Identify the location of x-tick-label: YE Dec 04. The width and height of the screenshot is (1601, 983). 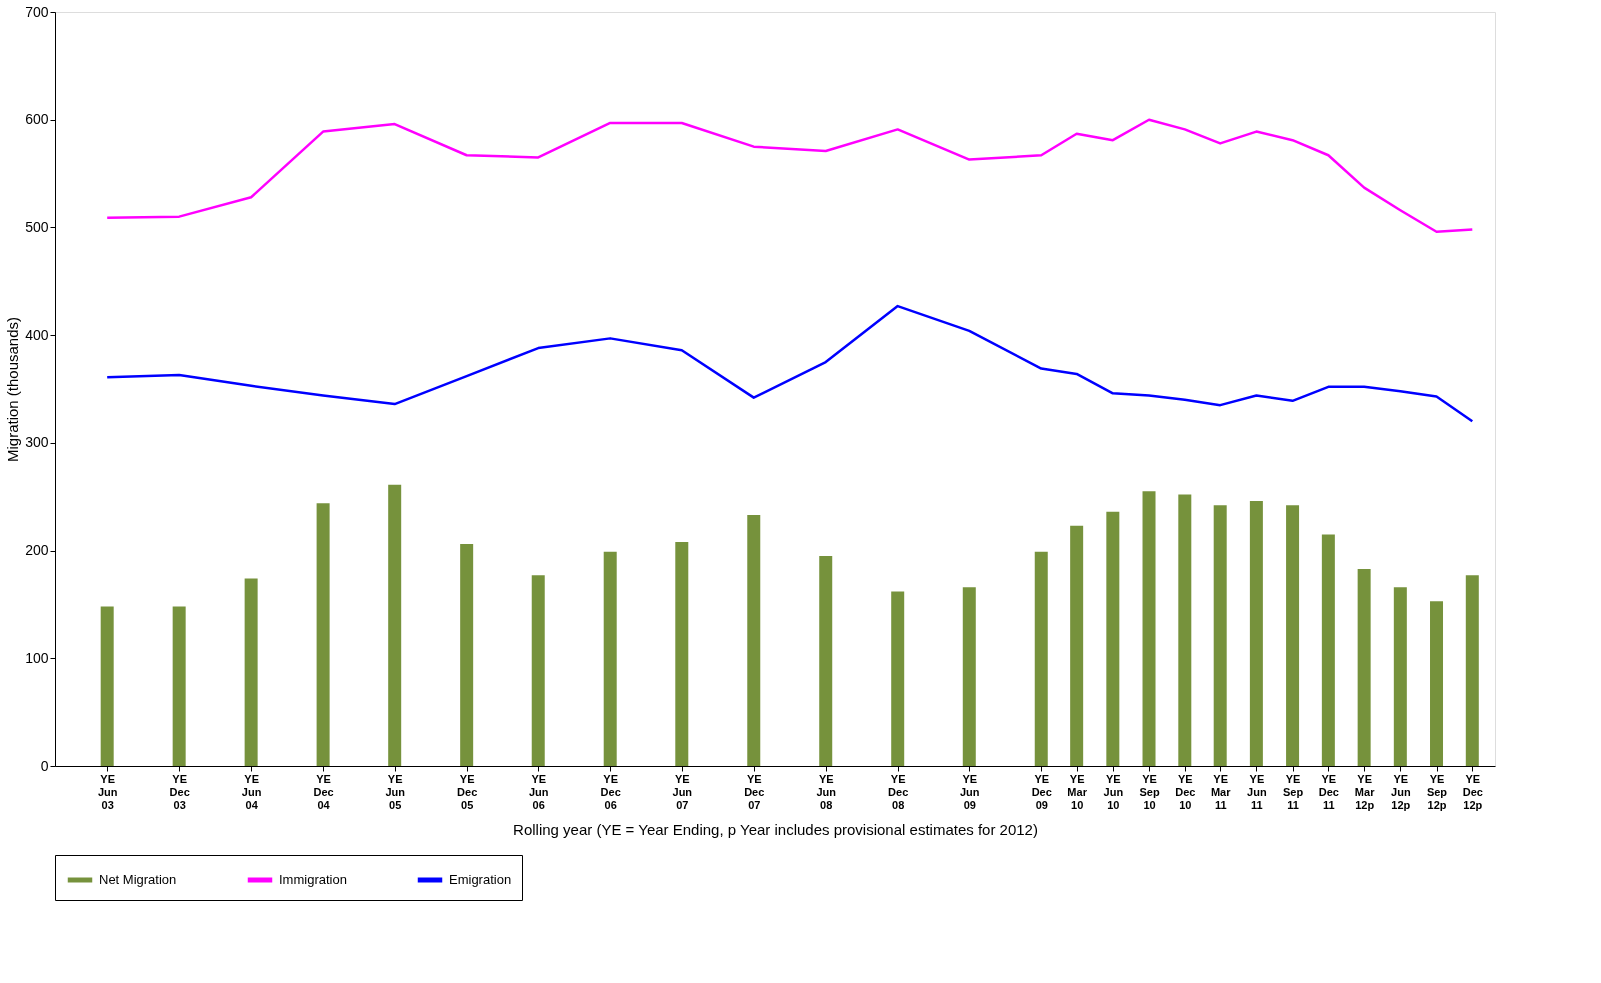
(323, 791).